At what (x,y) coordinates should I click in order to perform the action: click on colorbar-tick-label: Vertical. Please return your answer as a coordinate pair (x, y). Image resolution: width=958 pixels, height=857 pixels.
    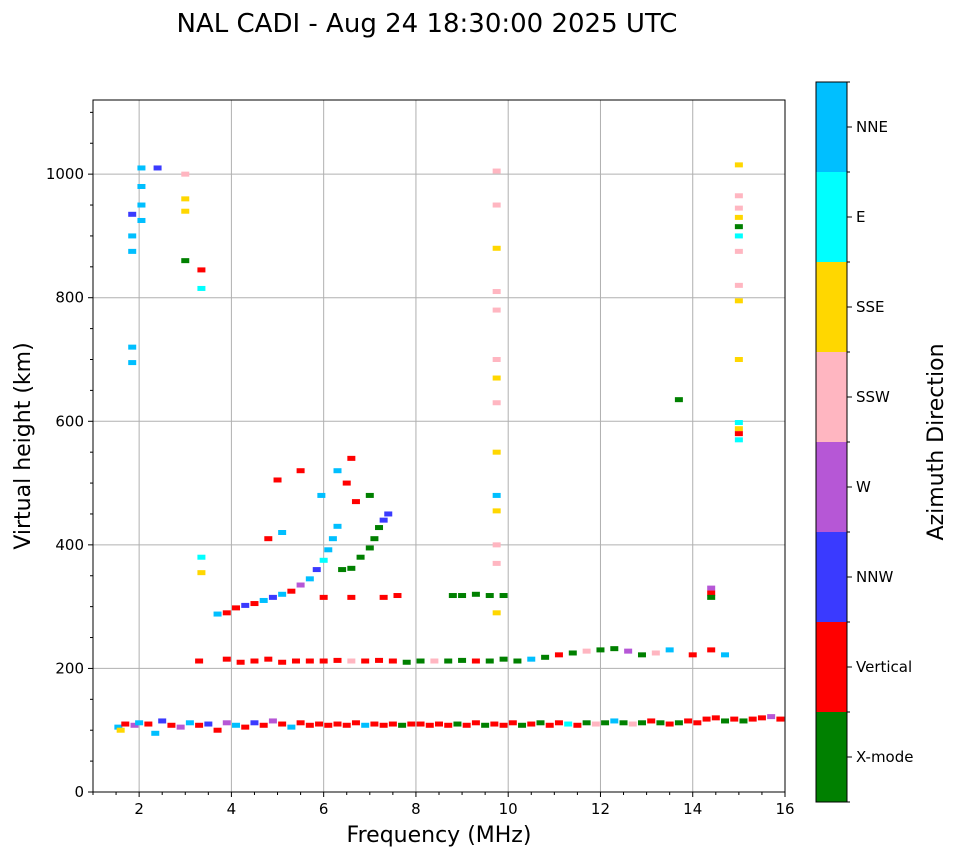
    Looking at the image, I should click on (884, 667).